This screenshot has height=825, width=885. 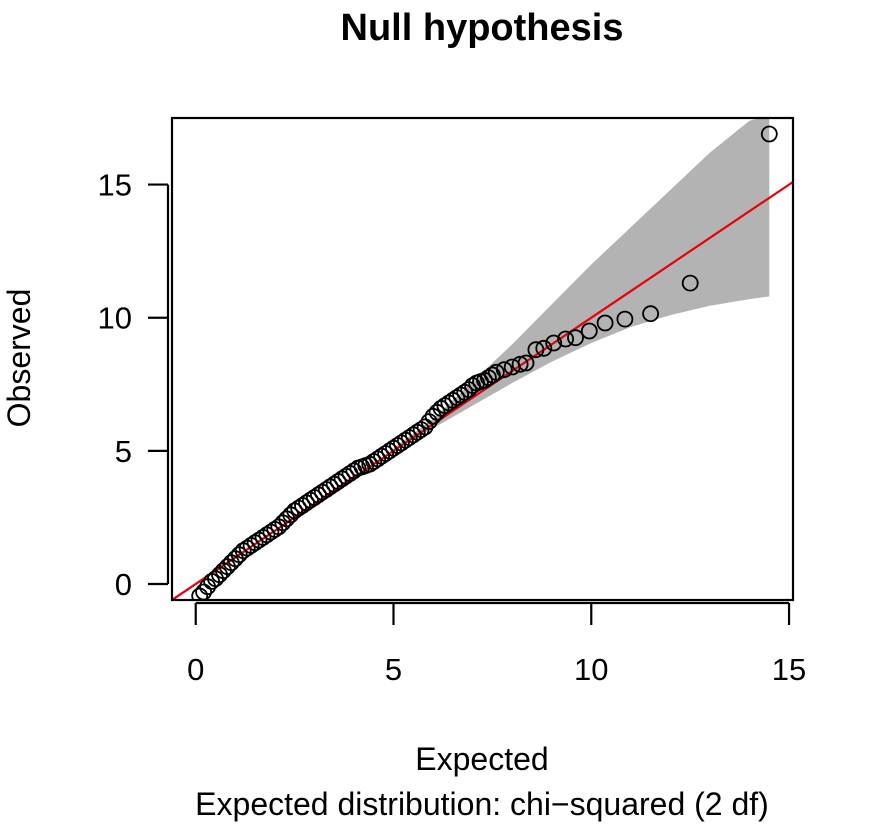 What do you see at coordinates (393, 669) in the screenshot?
I see `x-tick-label: 5` at bounding box center [393, 669].